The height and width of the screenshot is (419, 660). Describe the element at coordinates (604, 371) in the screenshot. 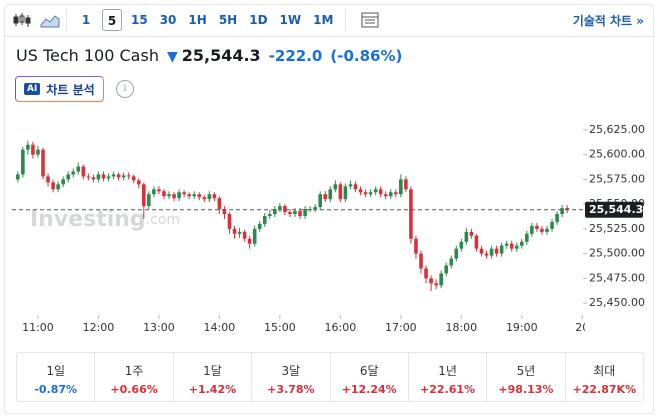

I see `period-label: 최대` at that location.